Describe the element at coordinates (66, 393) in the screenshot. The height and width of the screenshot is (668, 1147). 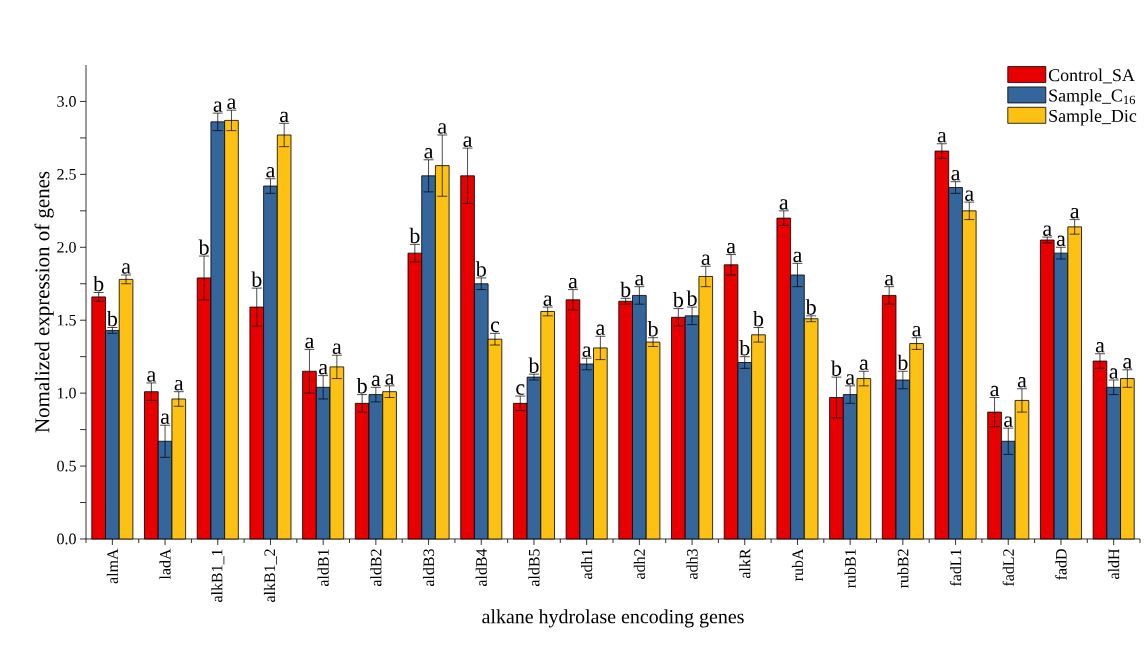
I see `y-tick-label: 1.0` at that location.